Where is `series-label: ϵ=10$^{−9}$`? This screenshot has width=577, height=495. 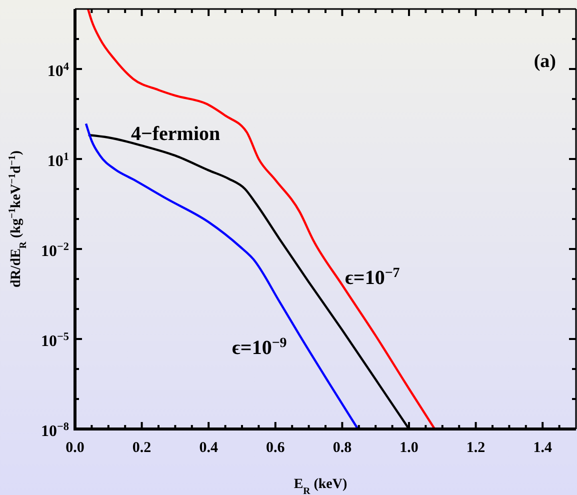 series-label: ϵ=10$^{−9}$ is located at coordinates (259, 347).